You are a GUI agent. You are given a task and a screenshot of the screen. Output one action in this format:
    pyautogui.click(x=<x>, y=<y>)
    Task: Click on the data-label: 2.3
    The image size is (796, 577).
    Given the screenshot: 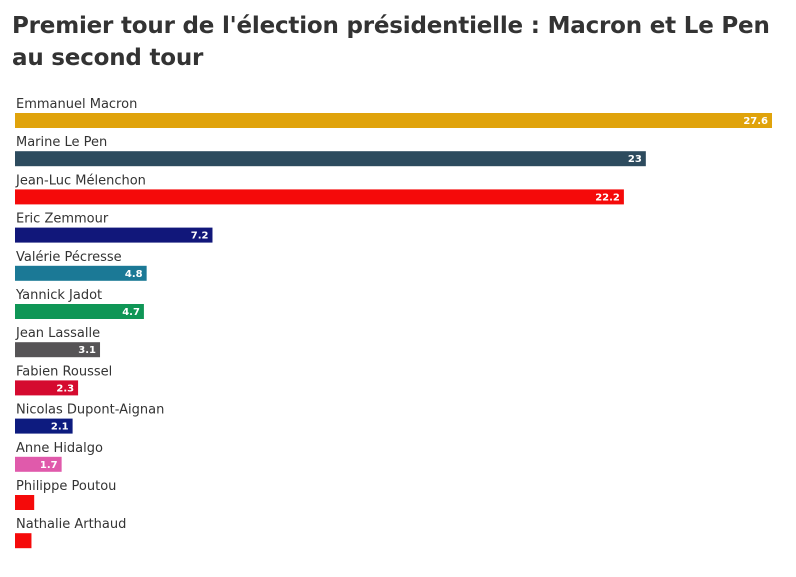 What is the action you would take?
    pyautogui.click(x=65, y=388)
    